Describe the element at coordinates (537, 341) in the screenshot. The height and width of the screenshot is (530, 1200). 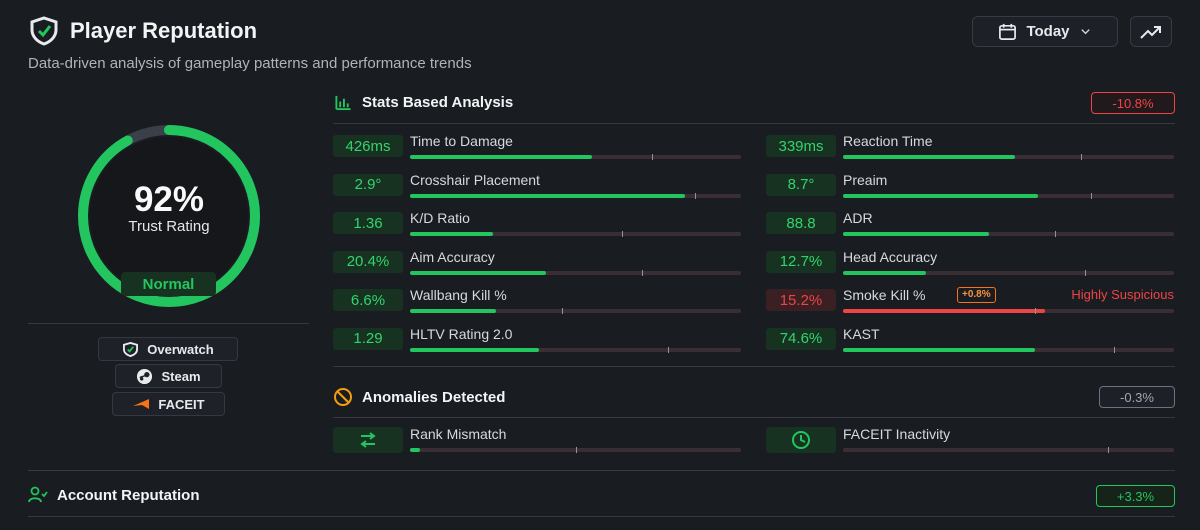
I see `stat-row: 1.29 HLTV Rating 2.0` at that location.